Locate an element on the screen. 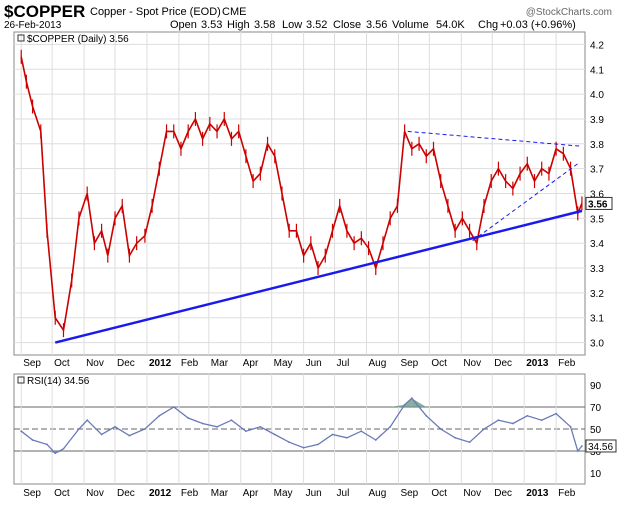  close-label: Close is located at coordinates (347, 25).